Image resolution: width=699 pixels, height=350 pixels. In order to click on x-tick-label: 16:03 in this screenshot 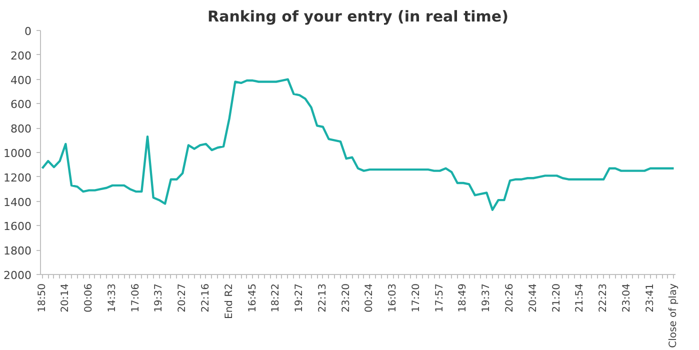, I will do `click(393, 297)`.